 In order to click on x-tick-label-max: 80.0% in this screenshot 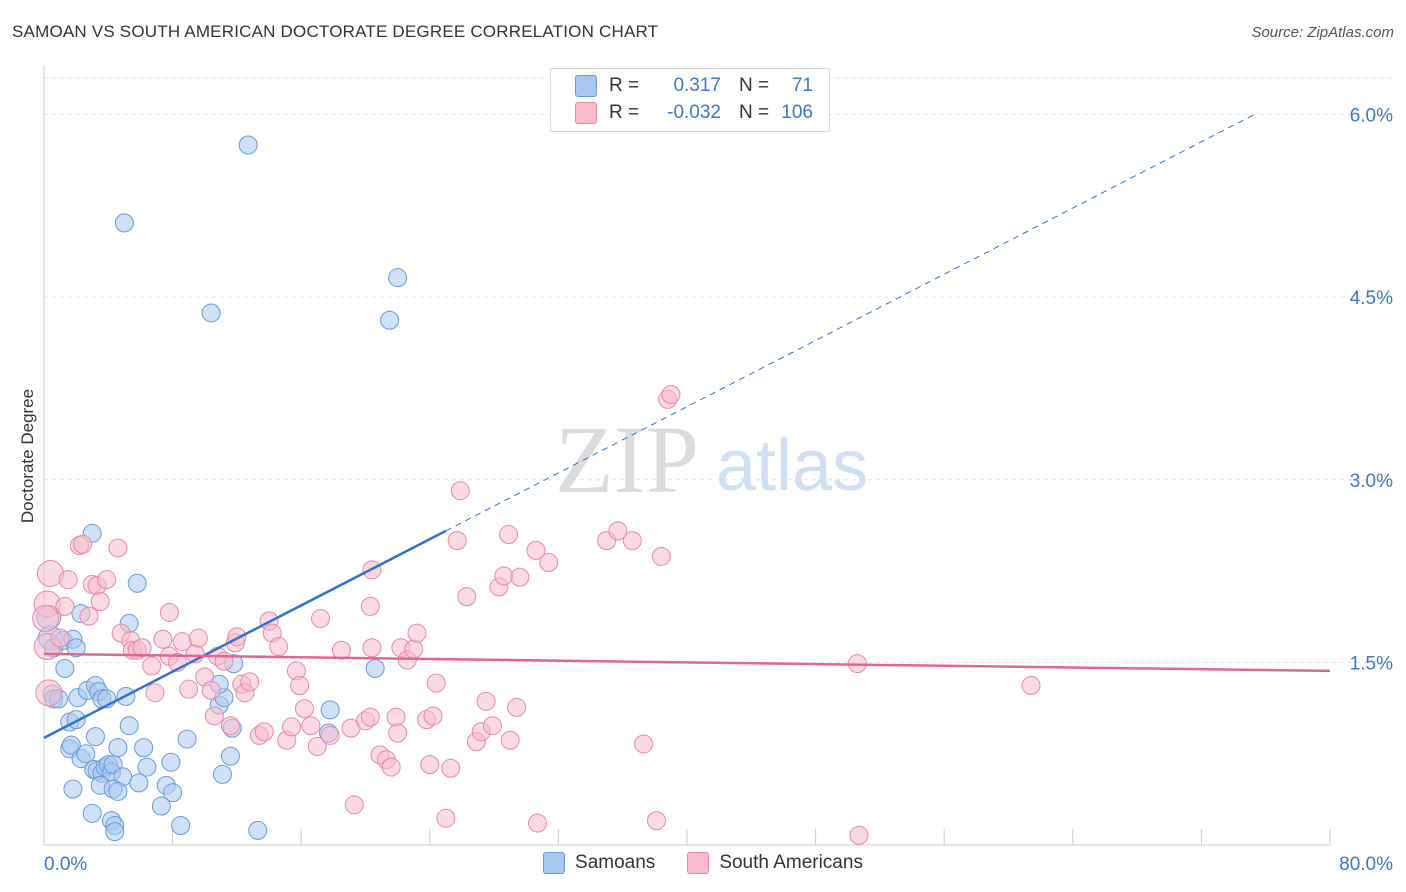, I will do `click(1366, 864)`.